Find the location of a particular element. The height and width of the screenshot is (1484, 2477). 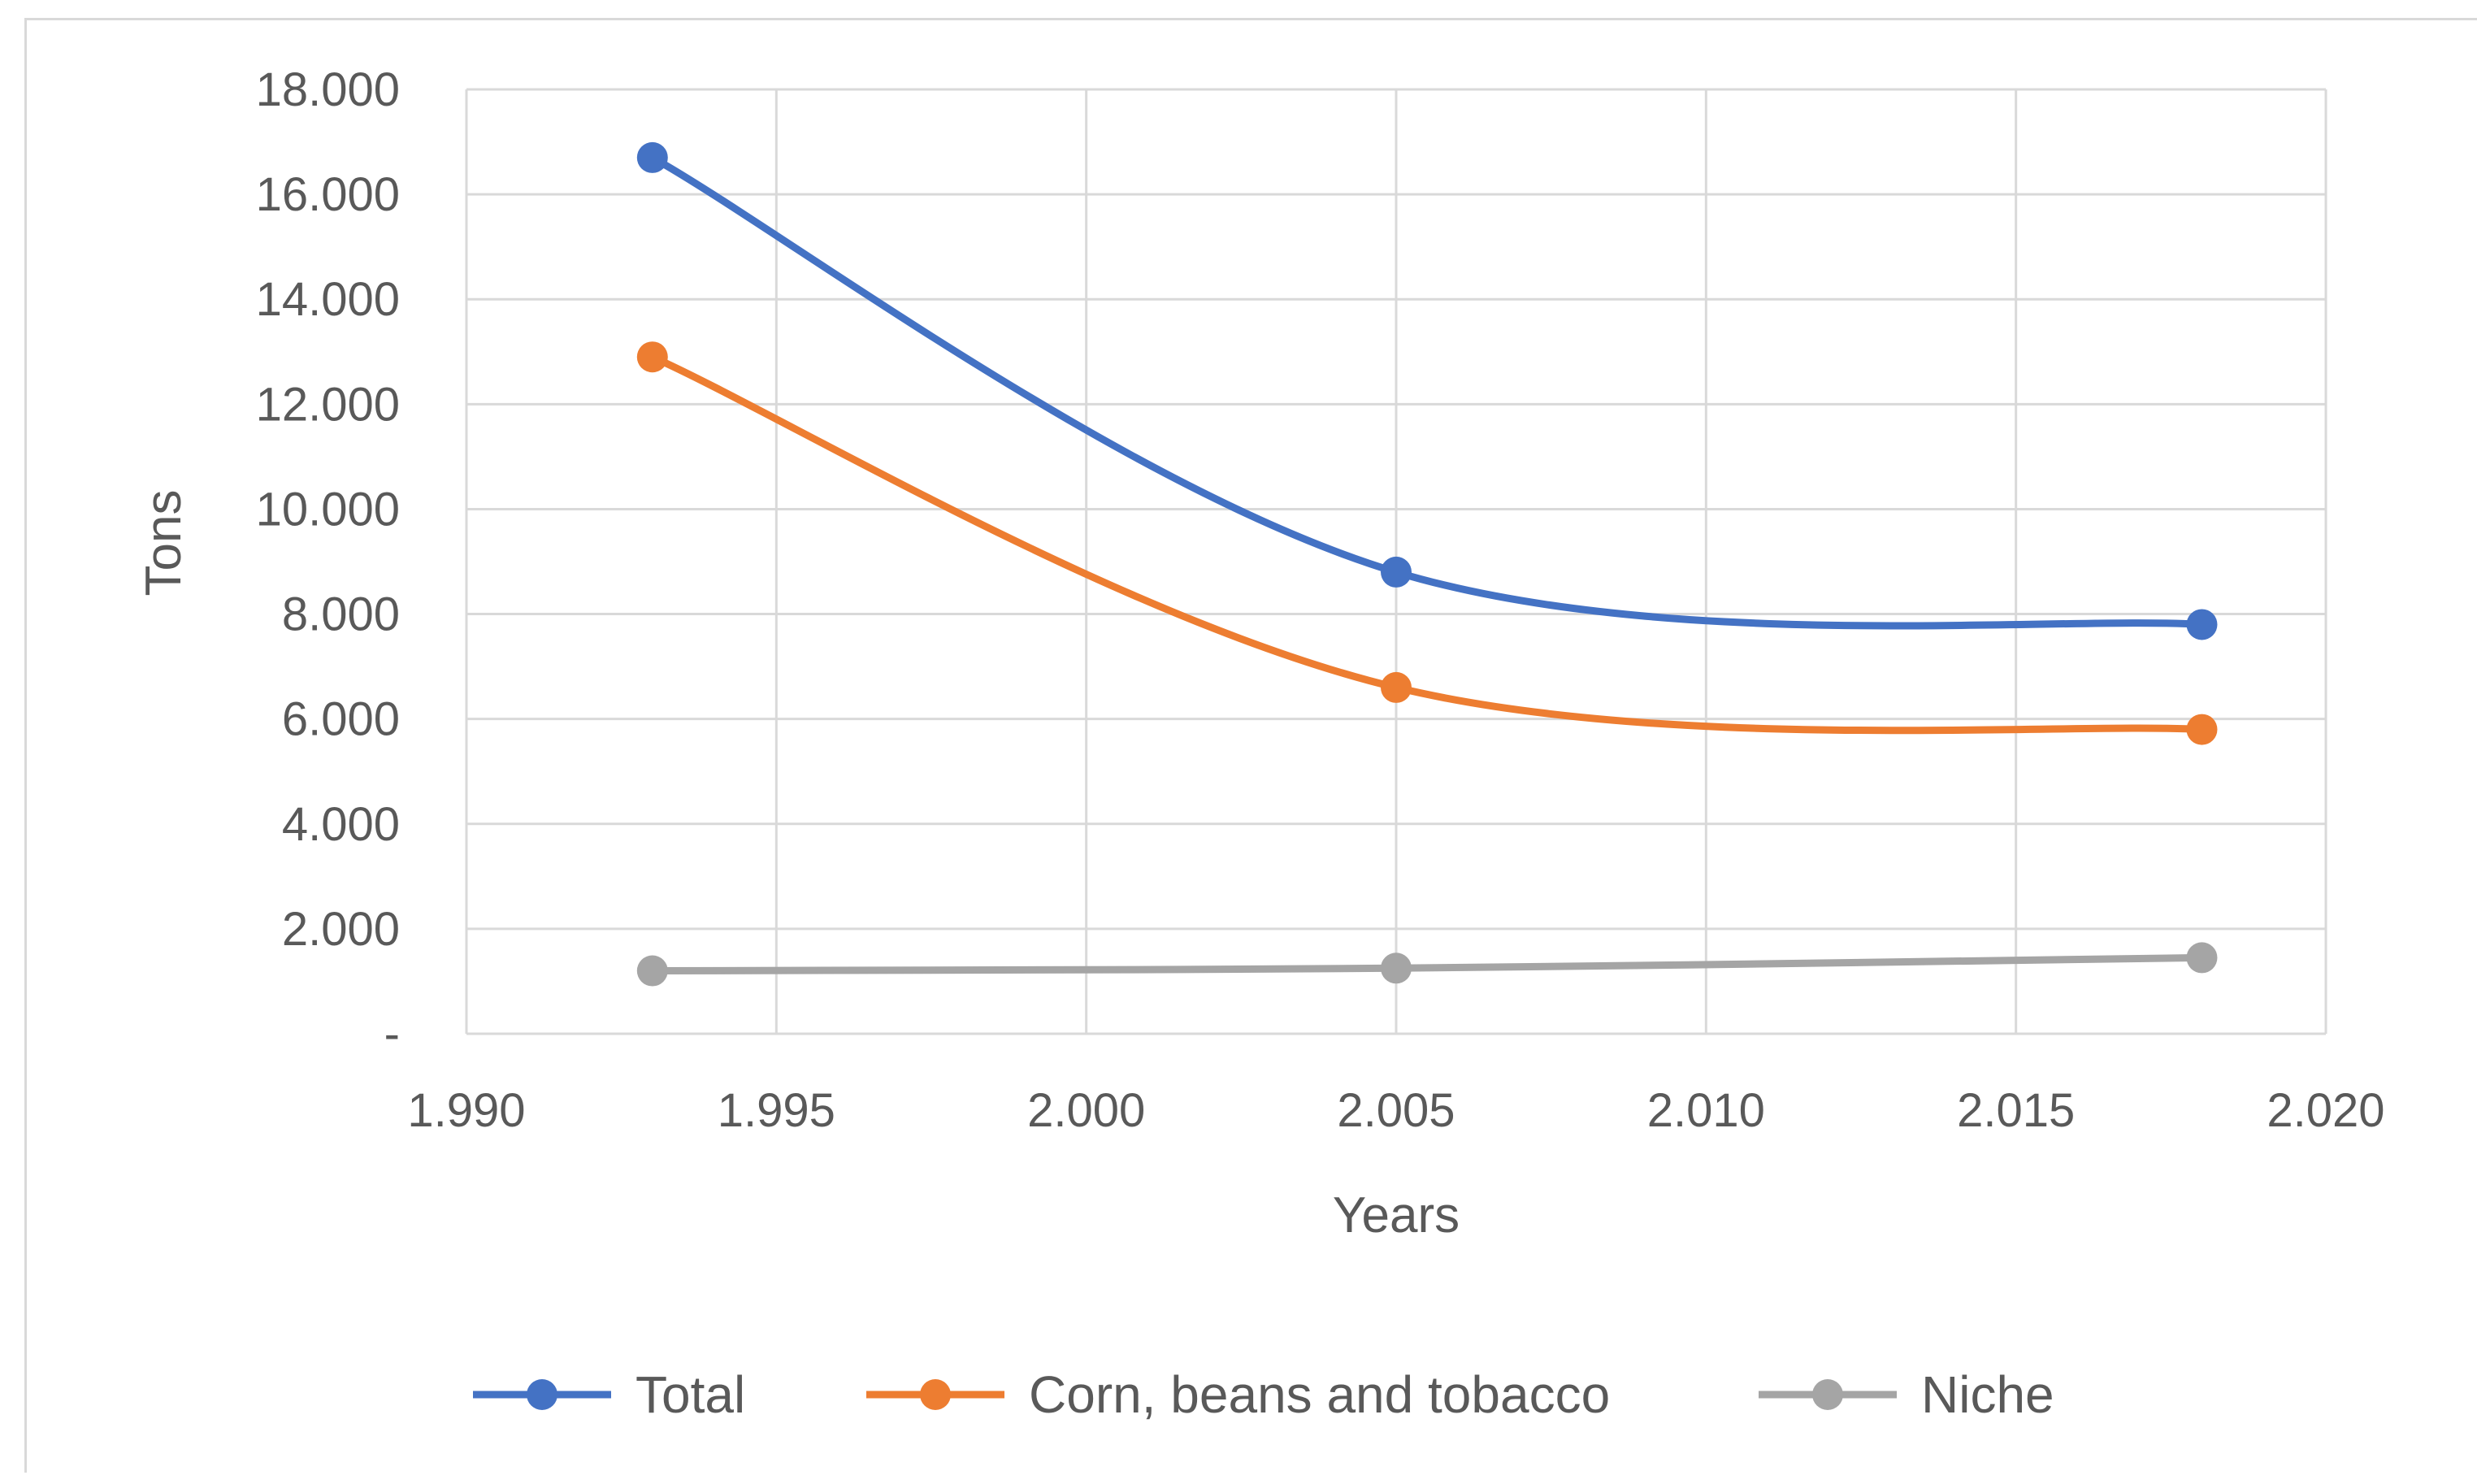

legend-item: Niche is located at coordinates (1906, 1394).